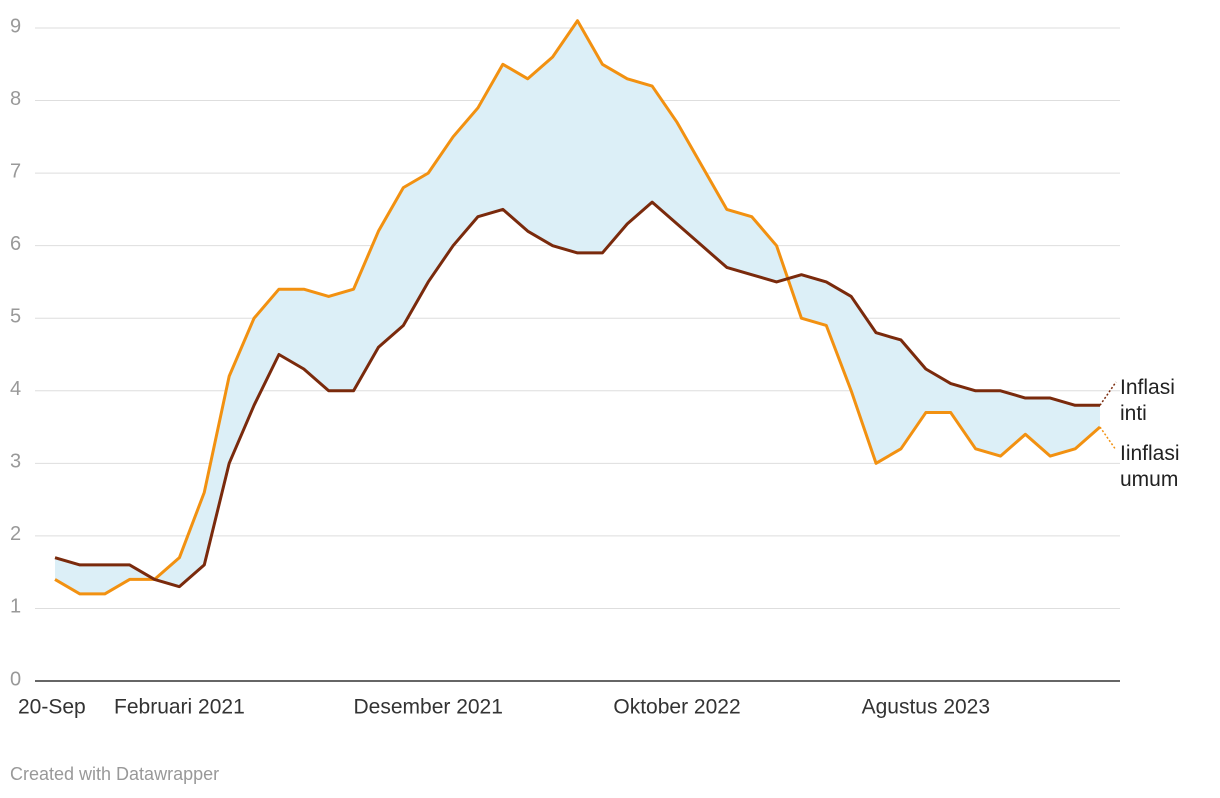 The width and height of the screenshot is (1220, 798). Describe the element at coordinates (676, 707) in the screenshot. I see `x-tick-label: Oktober 2022` at that location.